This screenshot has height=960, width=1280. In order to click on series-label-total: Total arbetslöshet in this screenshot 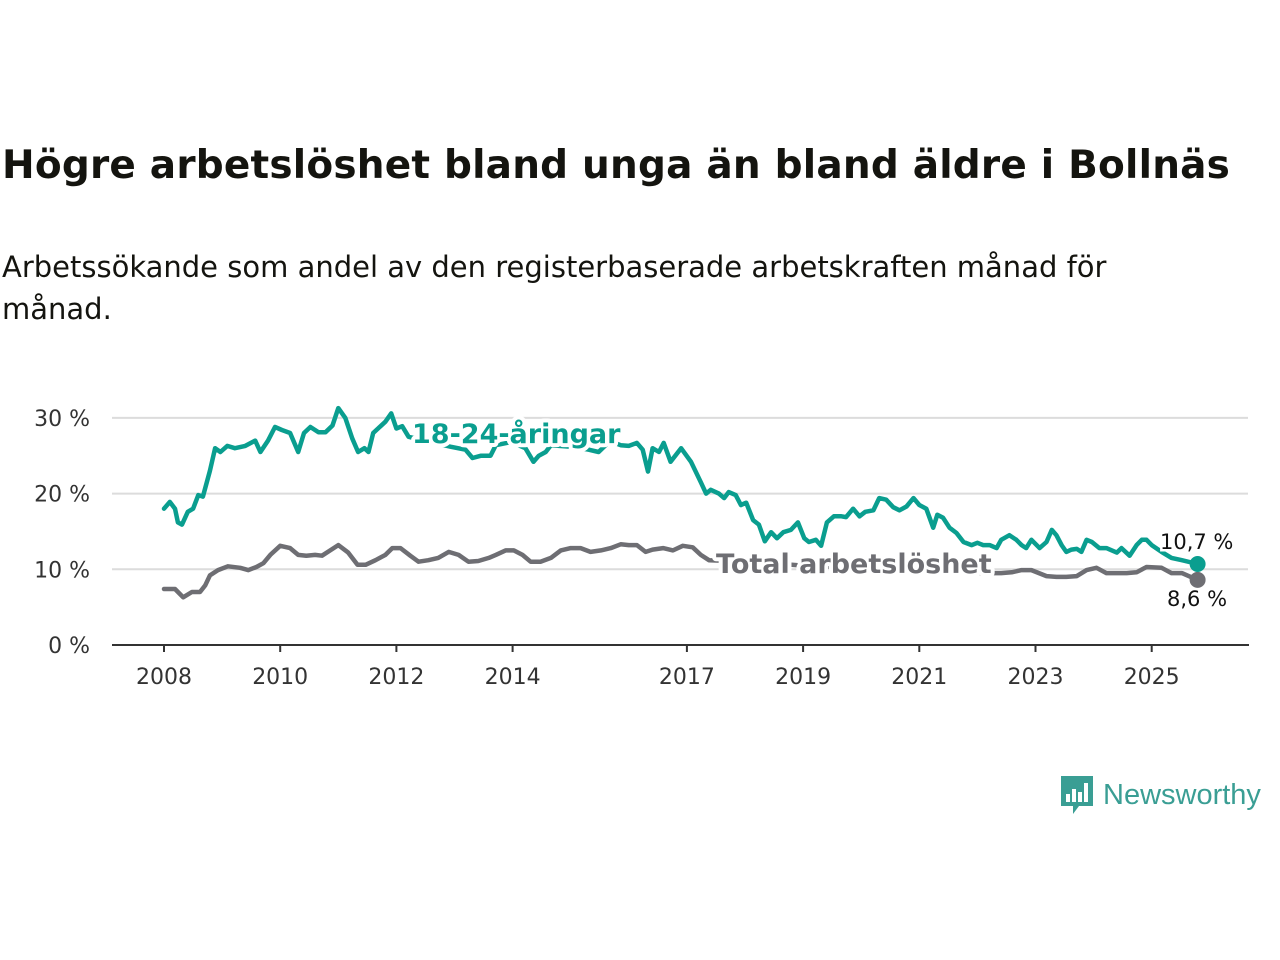, I will do `click(854, 564)`.